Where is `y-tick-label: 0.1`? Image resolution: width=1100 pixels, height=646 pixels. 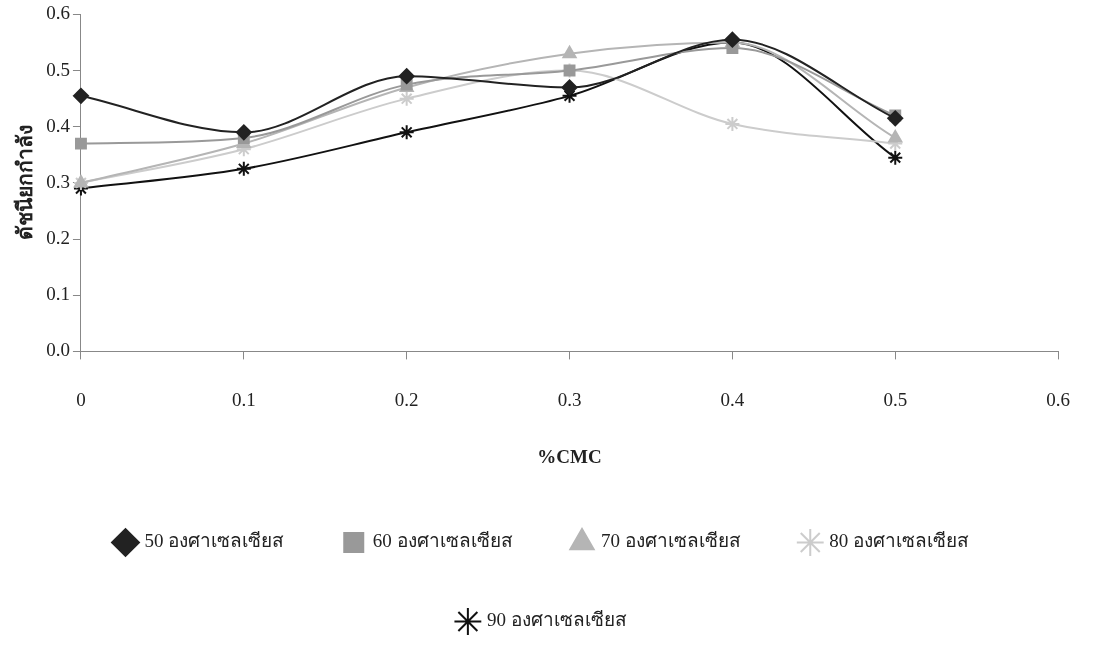 y-tick-label: 0.1 is located at coordinates (58, 294).